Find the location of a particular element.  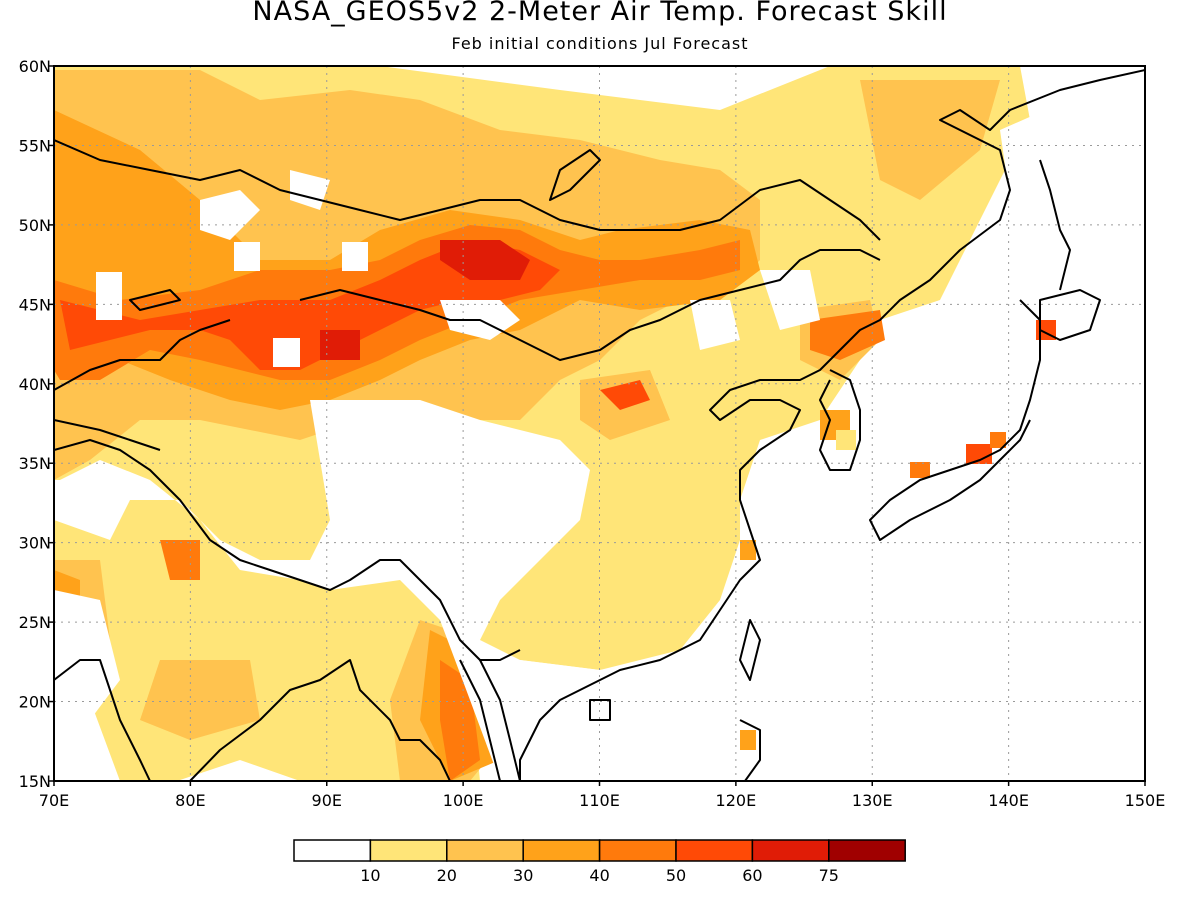

colorbar-label: 60 is located at coordinates (752, 875).